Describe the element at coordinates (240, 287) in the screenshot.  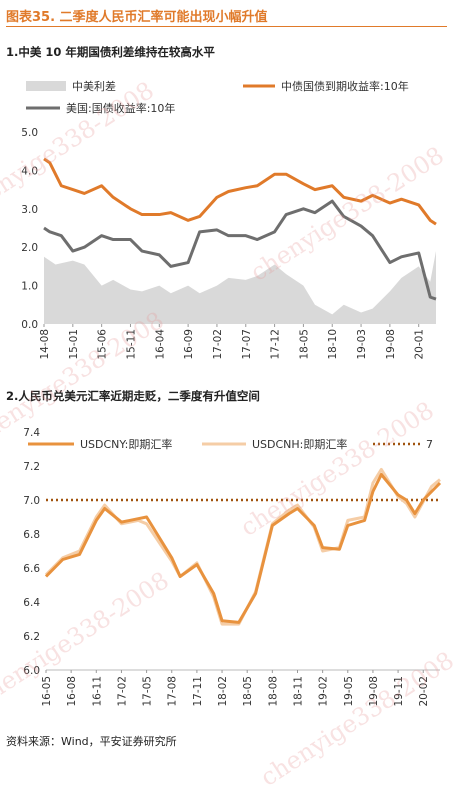
I see `spread-area` at that location.